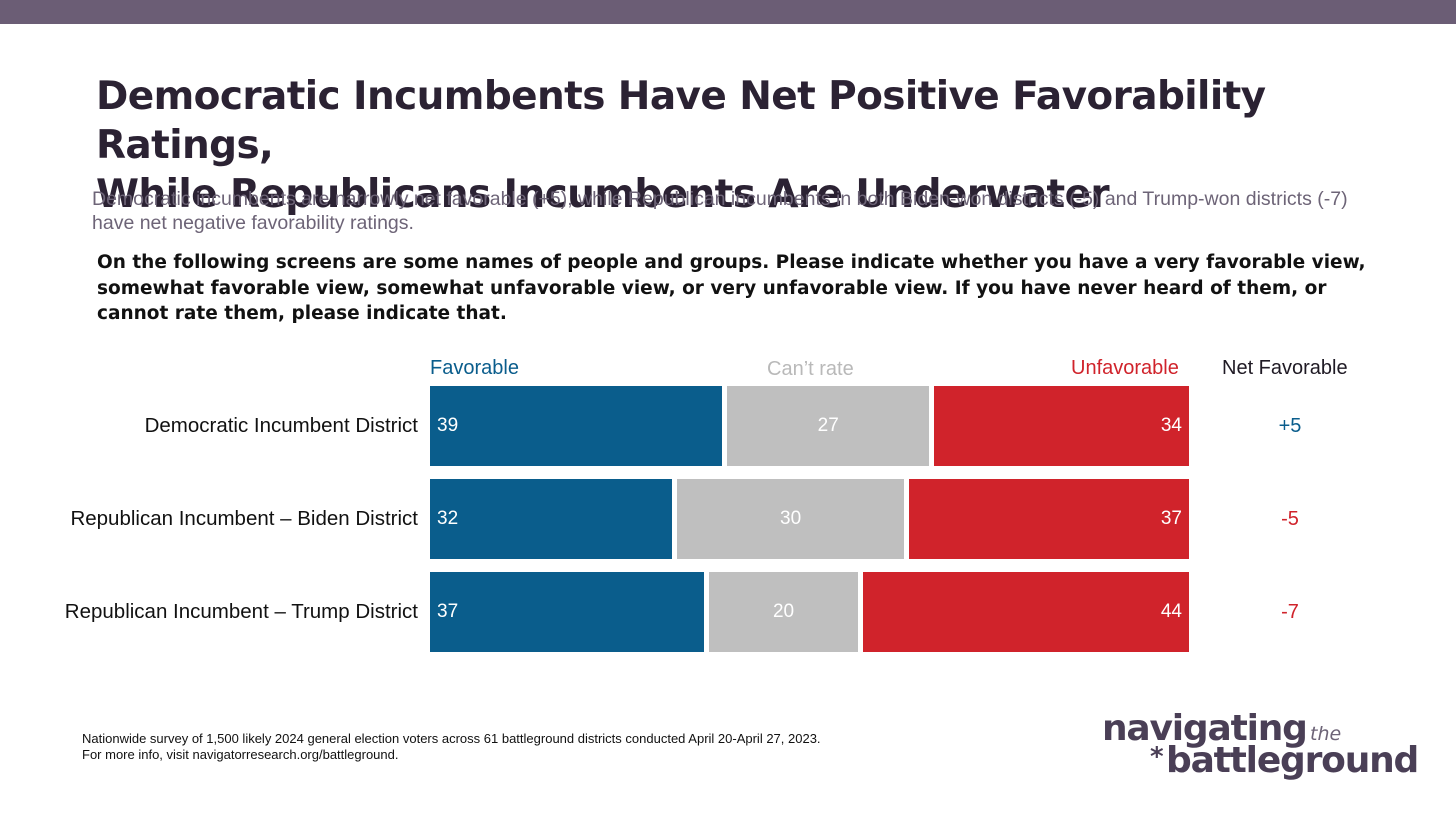 The image size is (1456, 819). Describe the element at coordinates (1326, 734) in the screenshot. I see `logo-word-the: the` at that location.